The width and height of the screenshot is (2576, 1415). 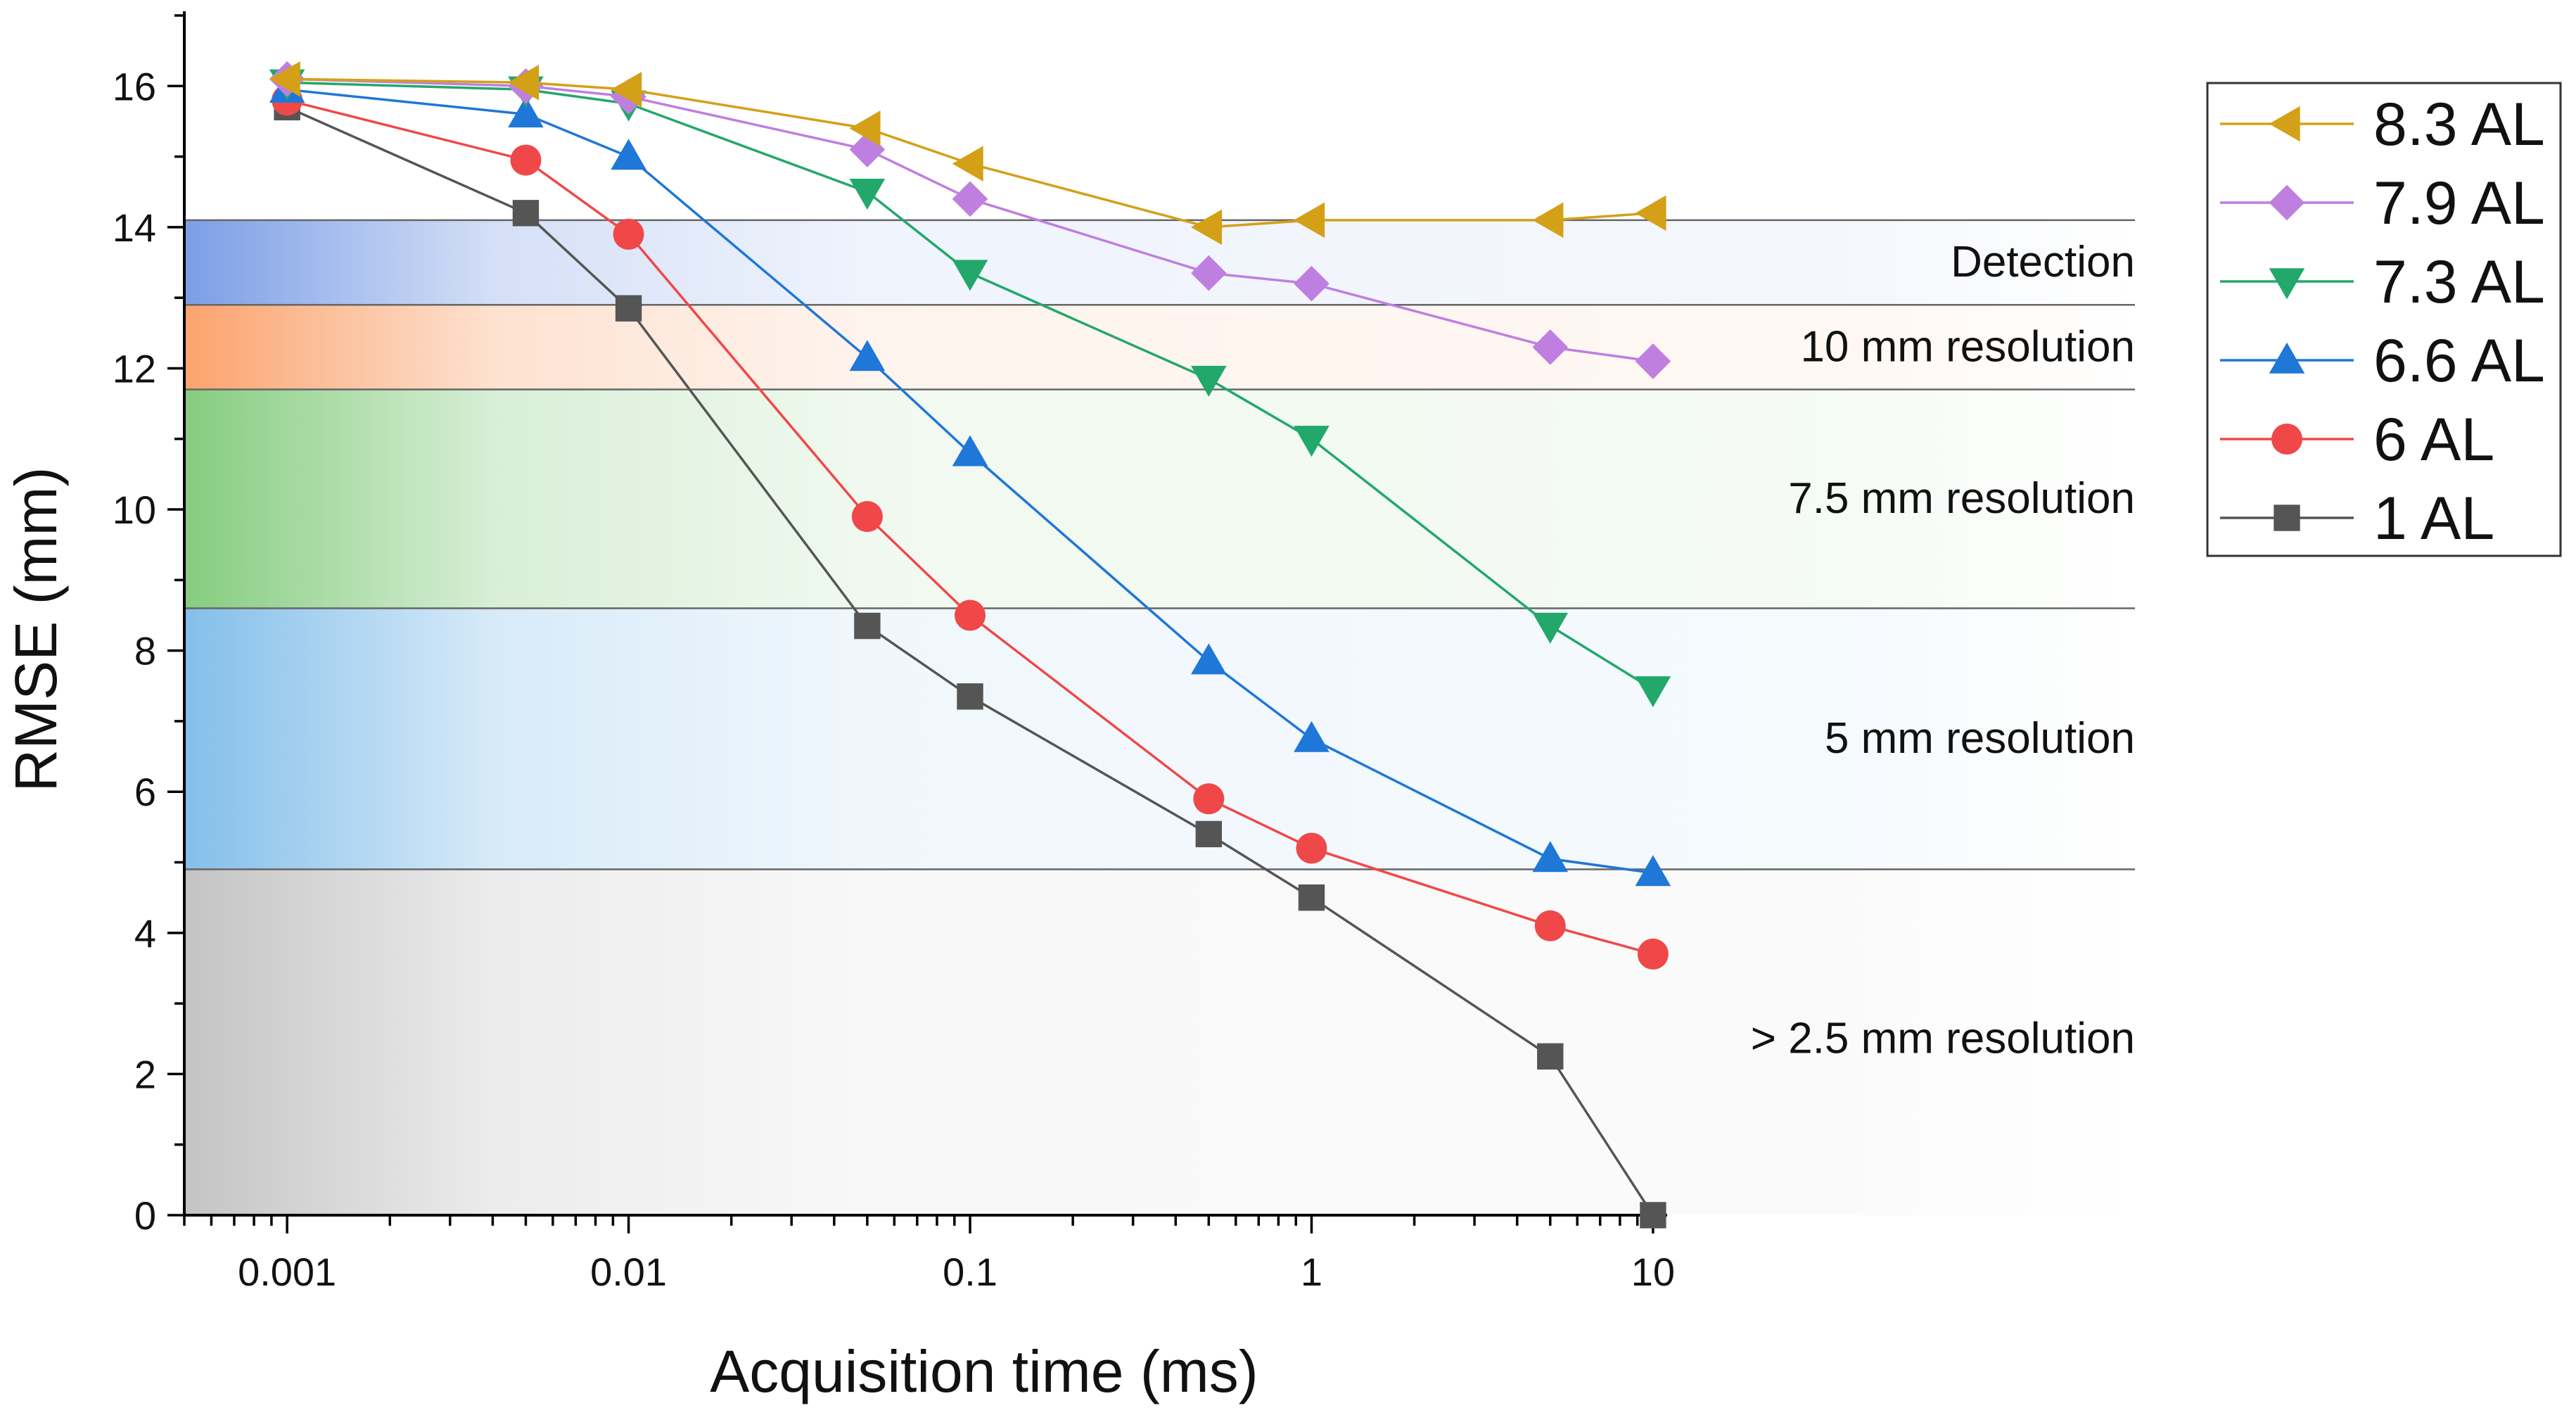 I want to click on legend-box, so click(x=2384, y=319).